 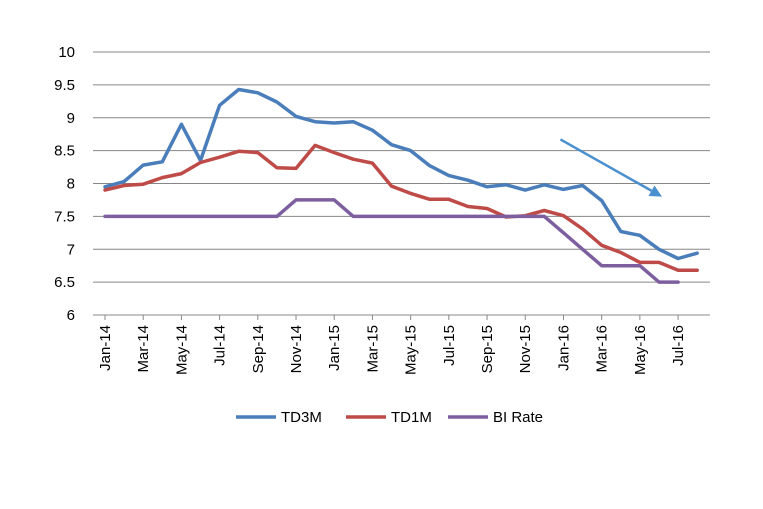 What do you see at coordinates (105, 348) in the screenshot?
I see `x-tick-label: Jan-14` at bounding box center [105, 348].